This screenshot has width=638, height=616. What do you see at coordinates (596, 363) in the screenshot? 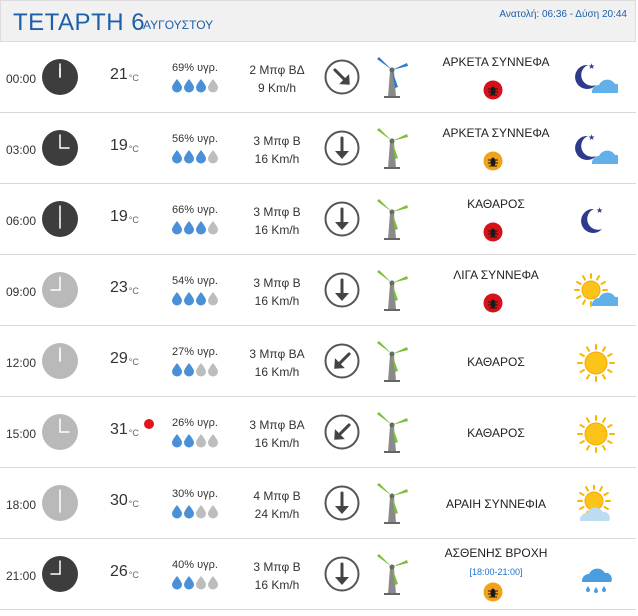
I see `sun-icon` at bounding box center [596, 363].